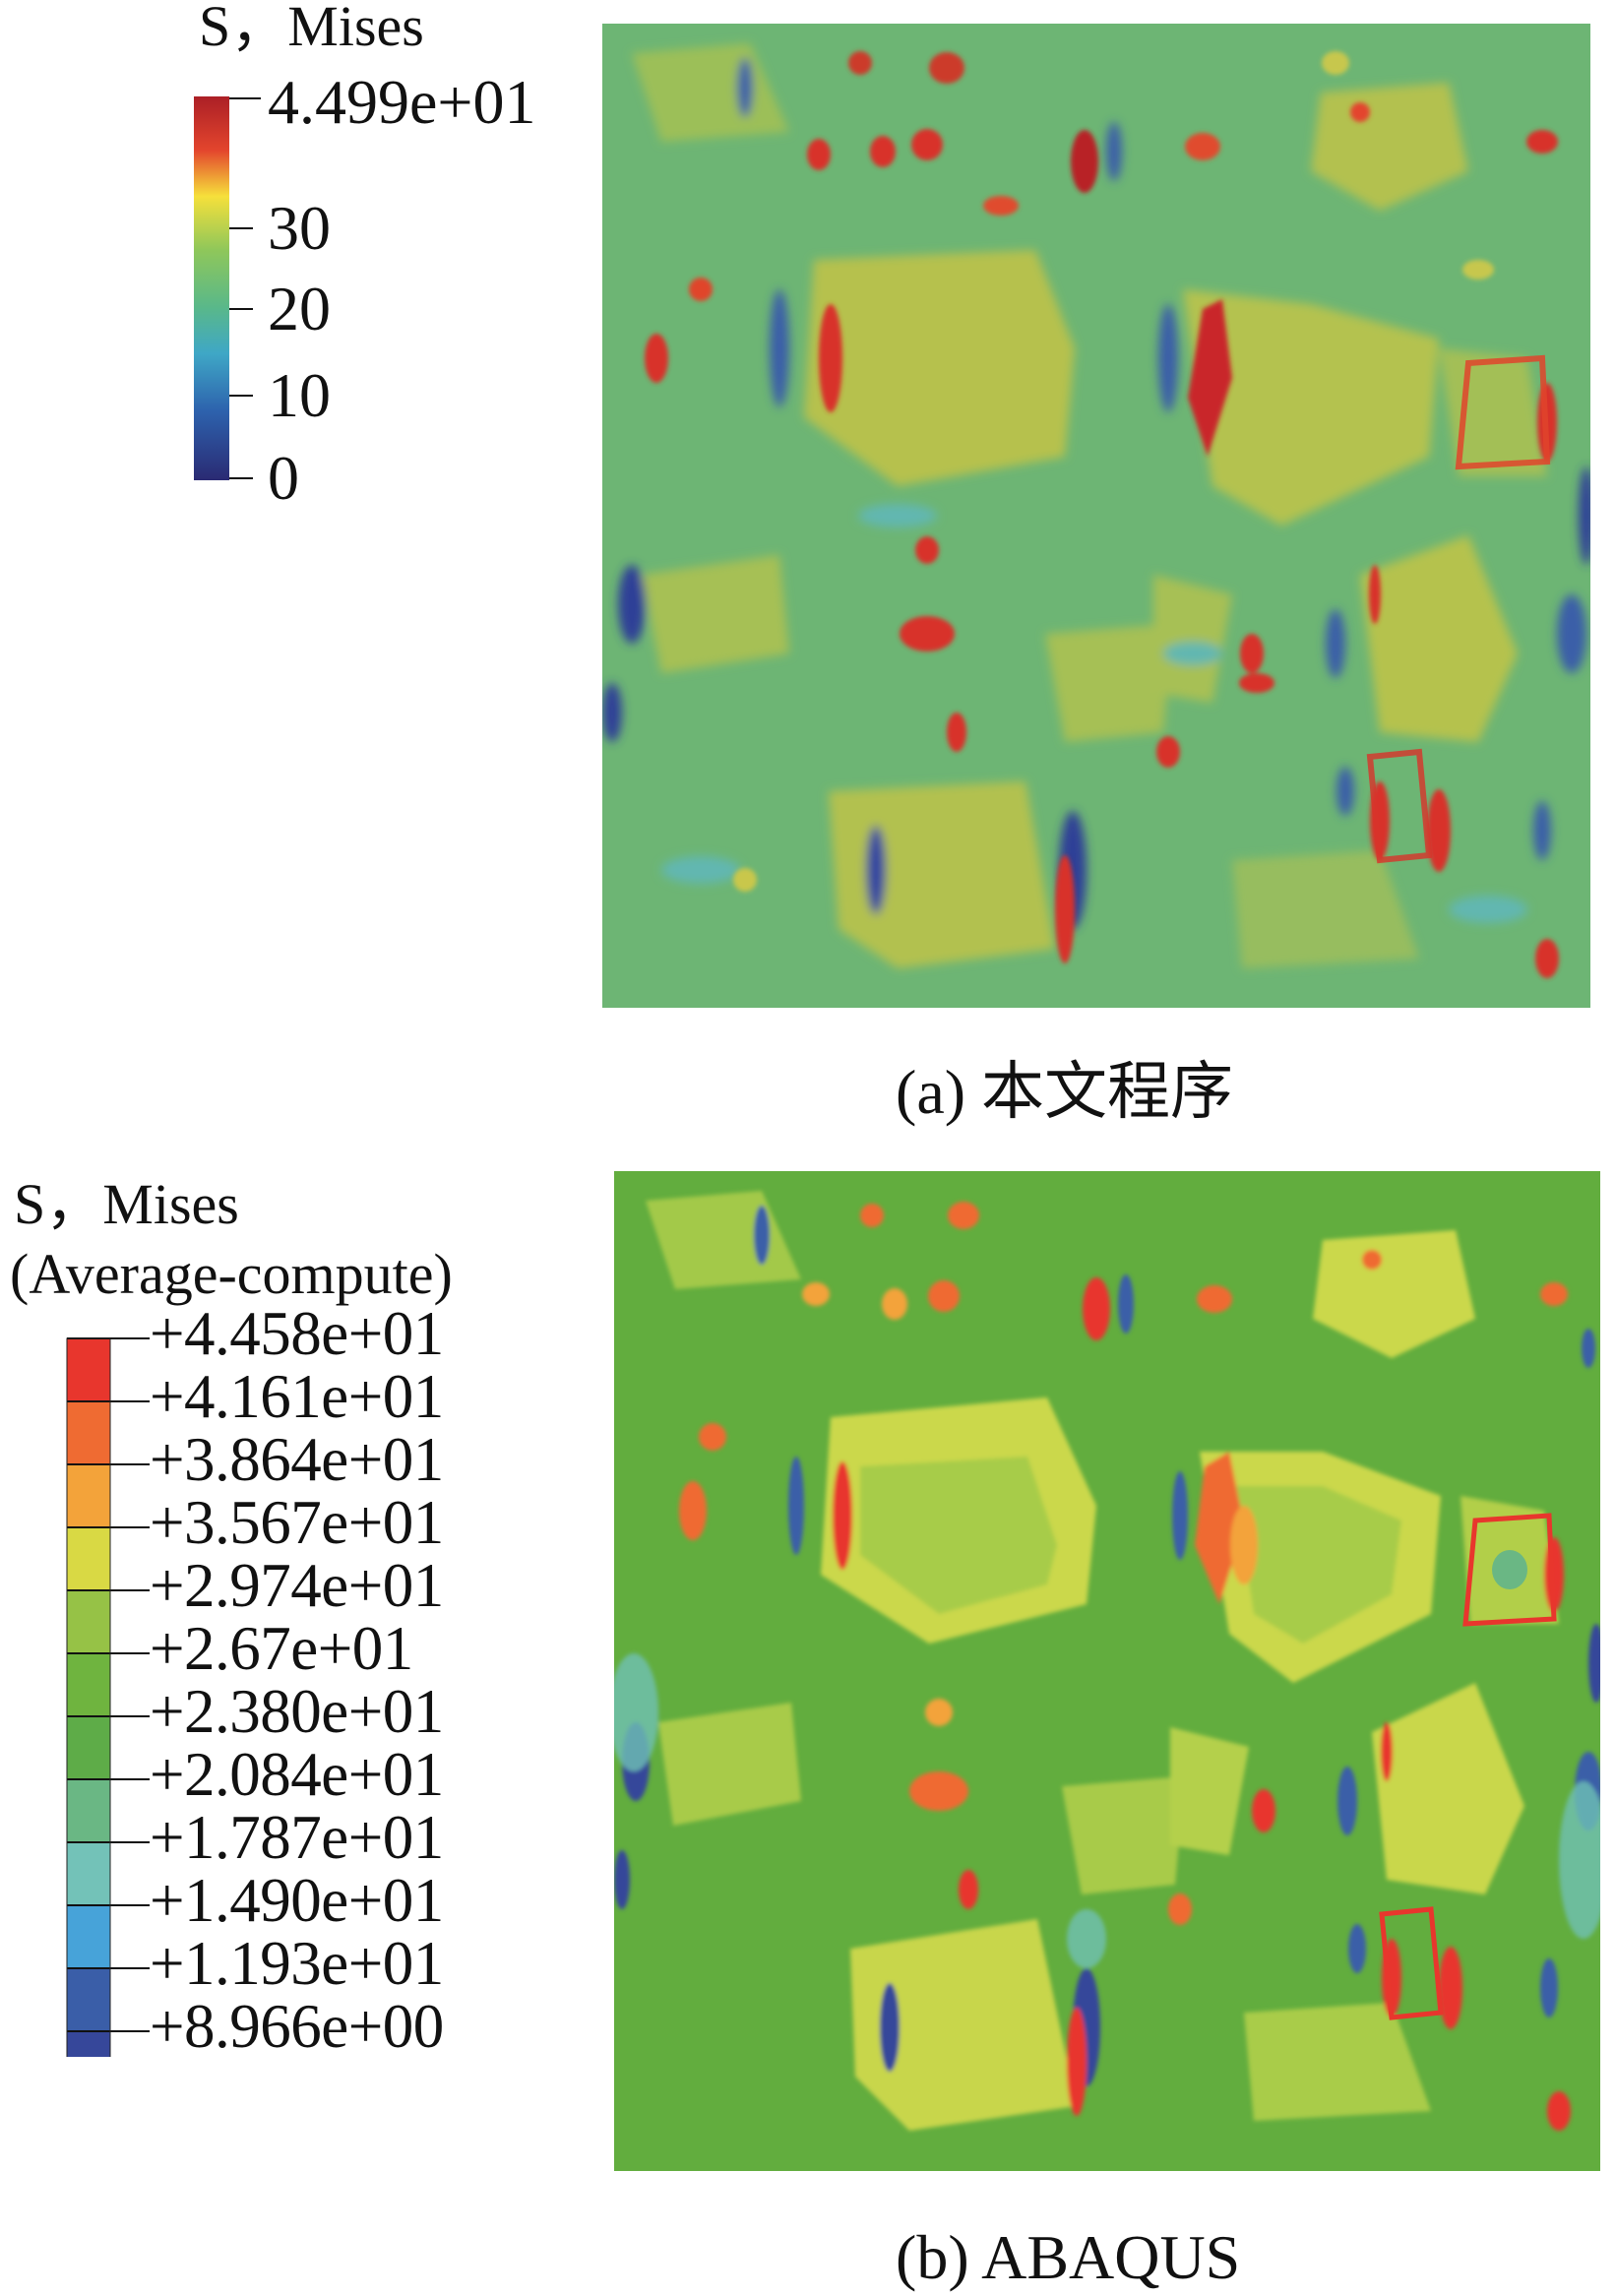 This screenshot has width=1616, height=2296. I want to click on legend-b-label: +8.966e+00, so click(297, 2027).